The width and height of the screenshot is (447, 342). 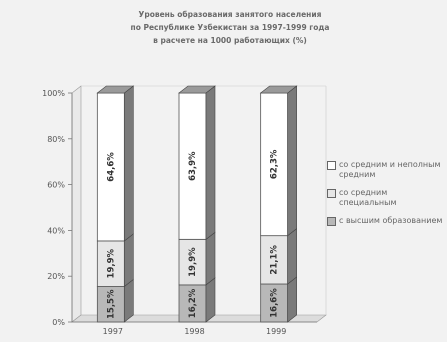 I want to click on bar-value-label: 16,6%, so click(x=275, y=303).